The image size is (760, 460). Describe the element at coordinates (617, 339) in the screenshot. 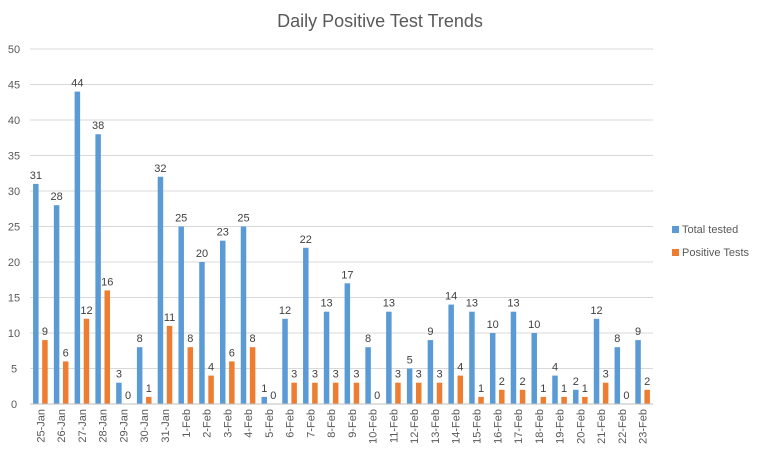

I see `total-tested-data-label: 8` at that location.